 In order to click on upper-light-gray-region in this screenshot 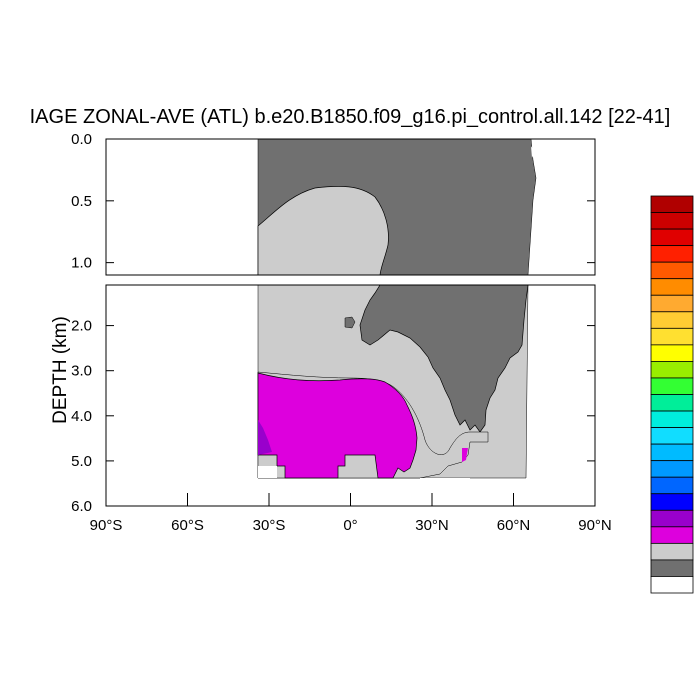, I will do `click(323, 230)`.